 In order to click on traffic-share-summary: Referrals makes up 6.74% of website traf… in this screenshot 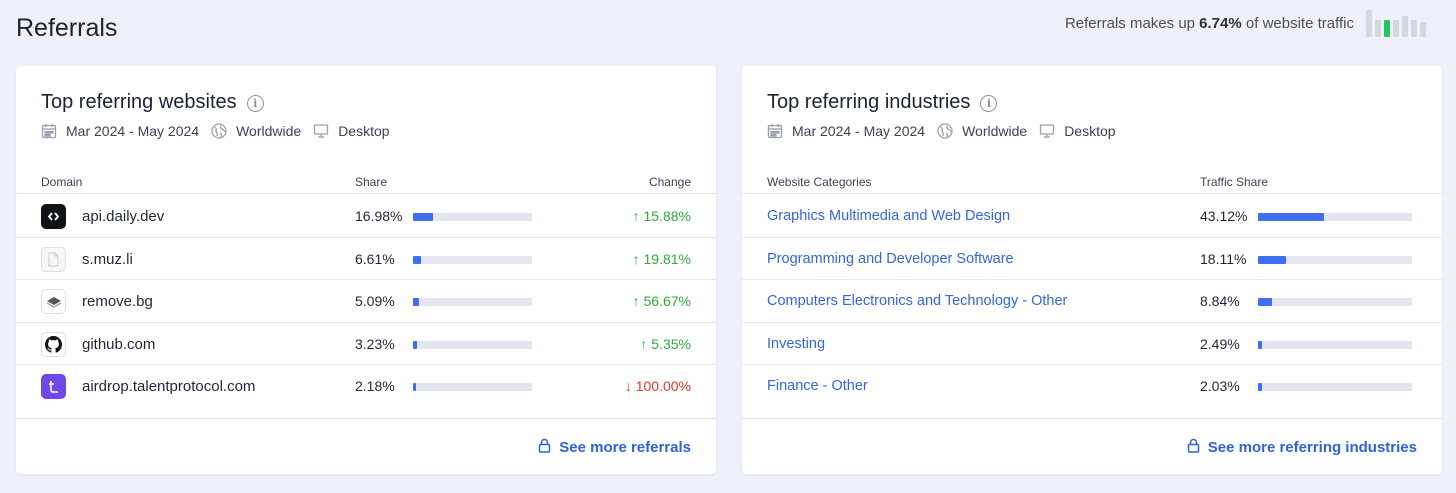, I will do `click(1245, 23)`.